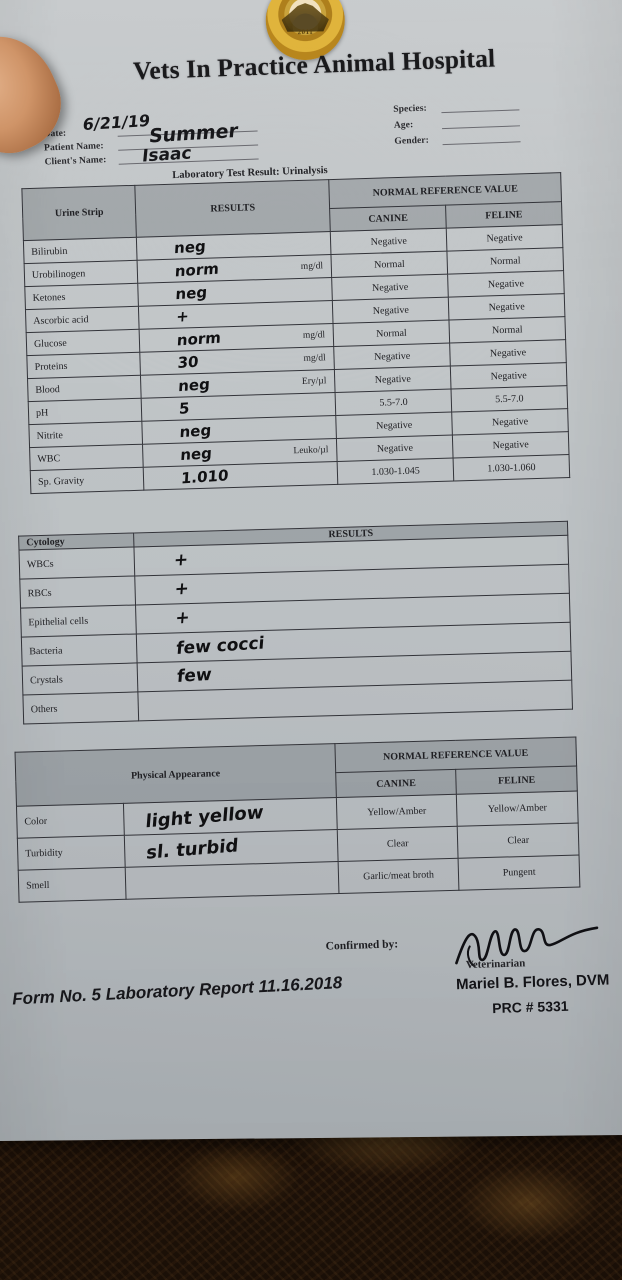  What do you see at coordinates (81, 273) in the screenshot?
I see `urinalysis-test-label: Urobilinogen` at bounding box center [81, 273].